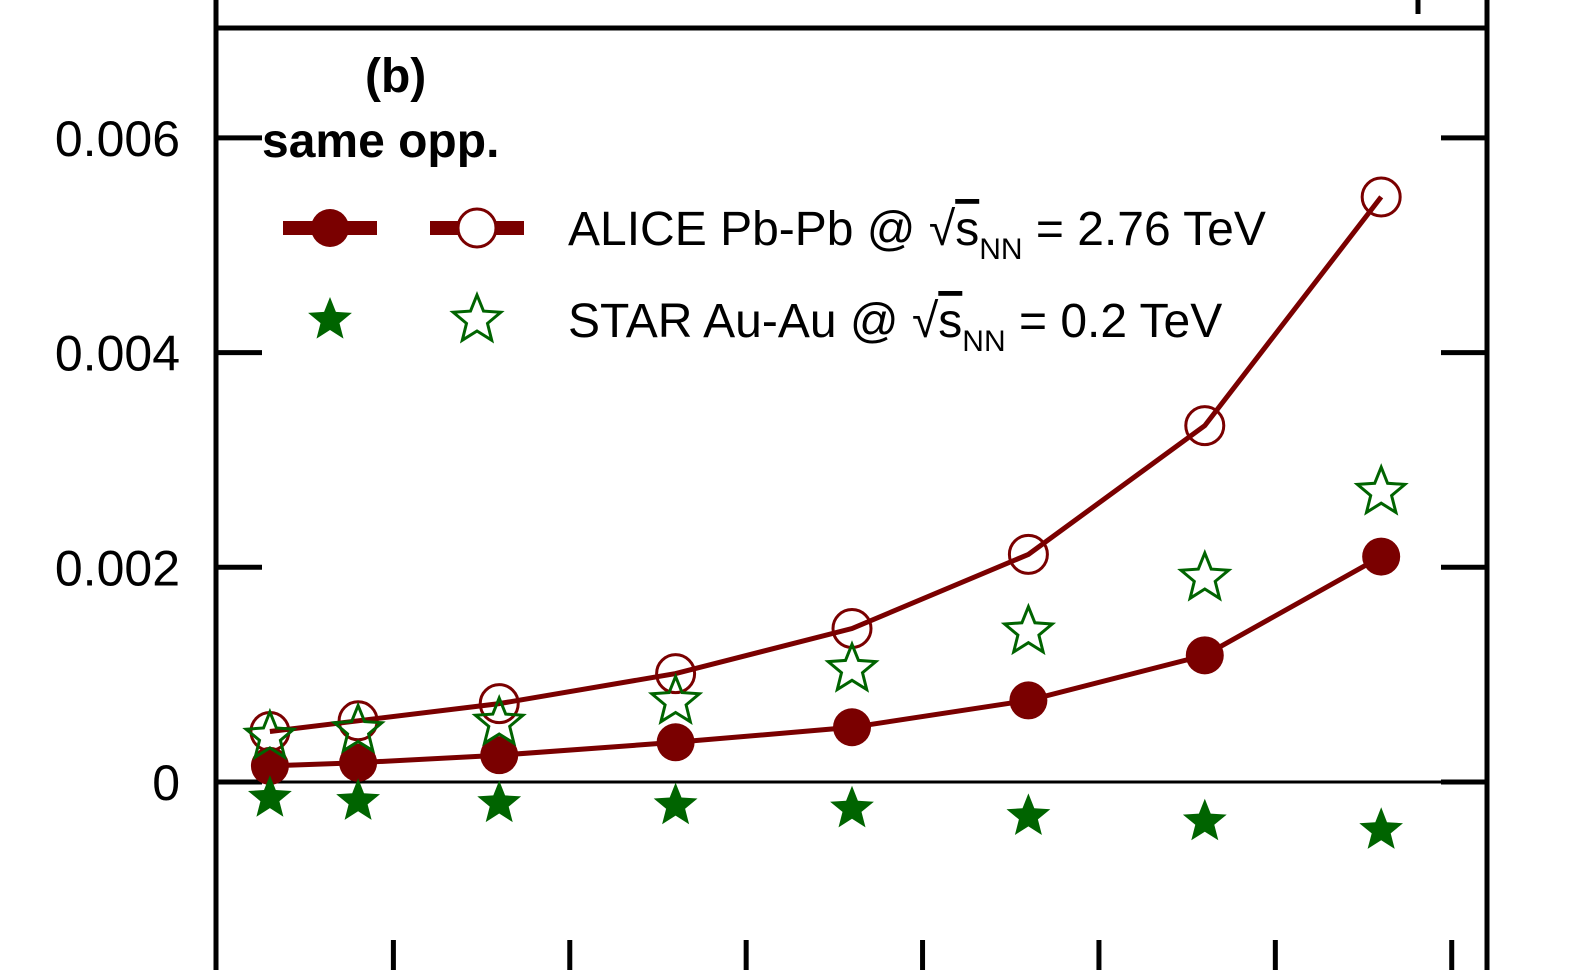  I want to click on legend-entry: STAR Au-Au @ √sNN = 0.2 TeV, so click(765, 324).